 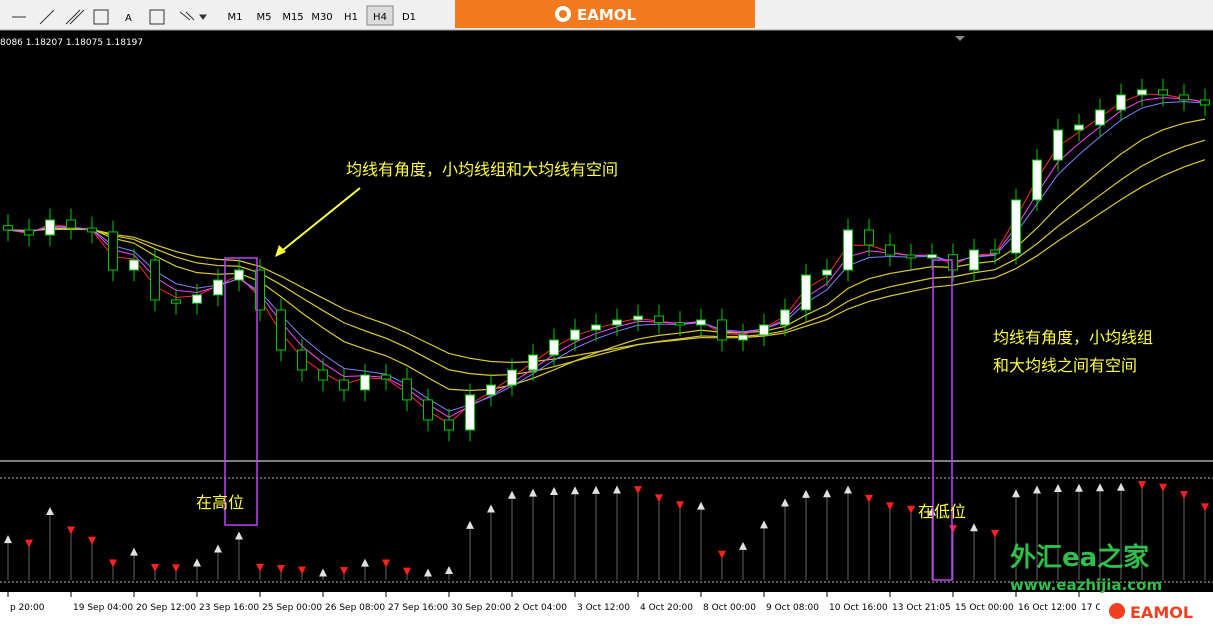 I want to click on banner-logo-inner, so click(x=563, y=14).